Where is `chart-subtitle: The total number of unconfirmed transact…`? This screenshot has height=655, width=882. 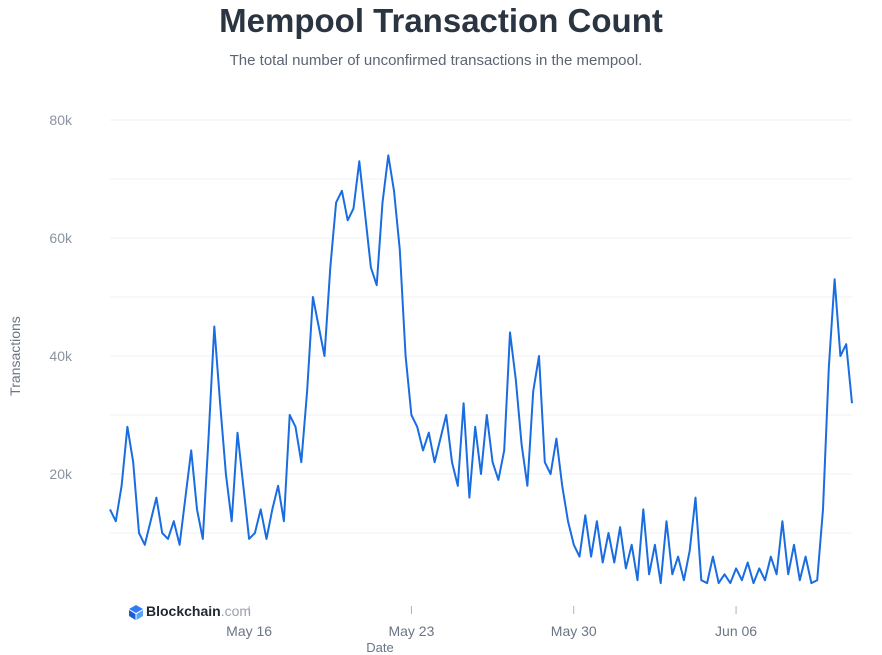 chart-subtitle: The total number of unconfirmed transact… is located at coordinates (436, 60).